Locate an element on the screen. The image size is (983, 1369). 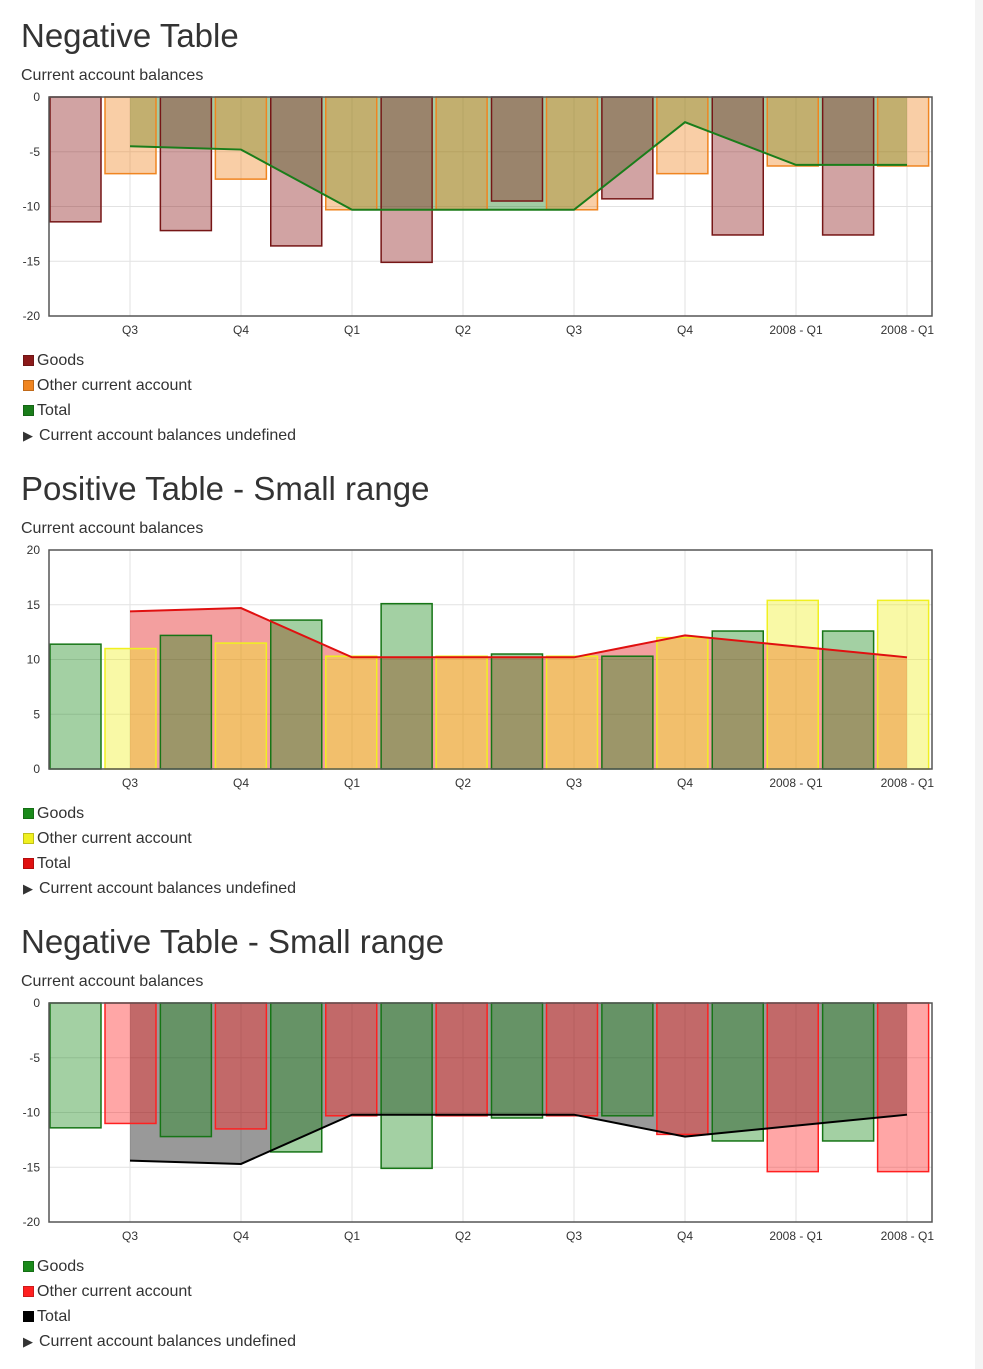
y-tick-label: 20 is located at coordinates (34, 550).